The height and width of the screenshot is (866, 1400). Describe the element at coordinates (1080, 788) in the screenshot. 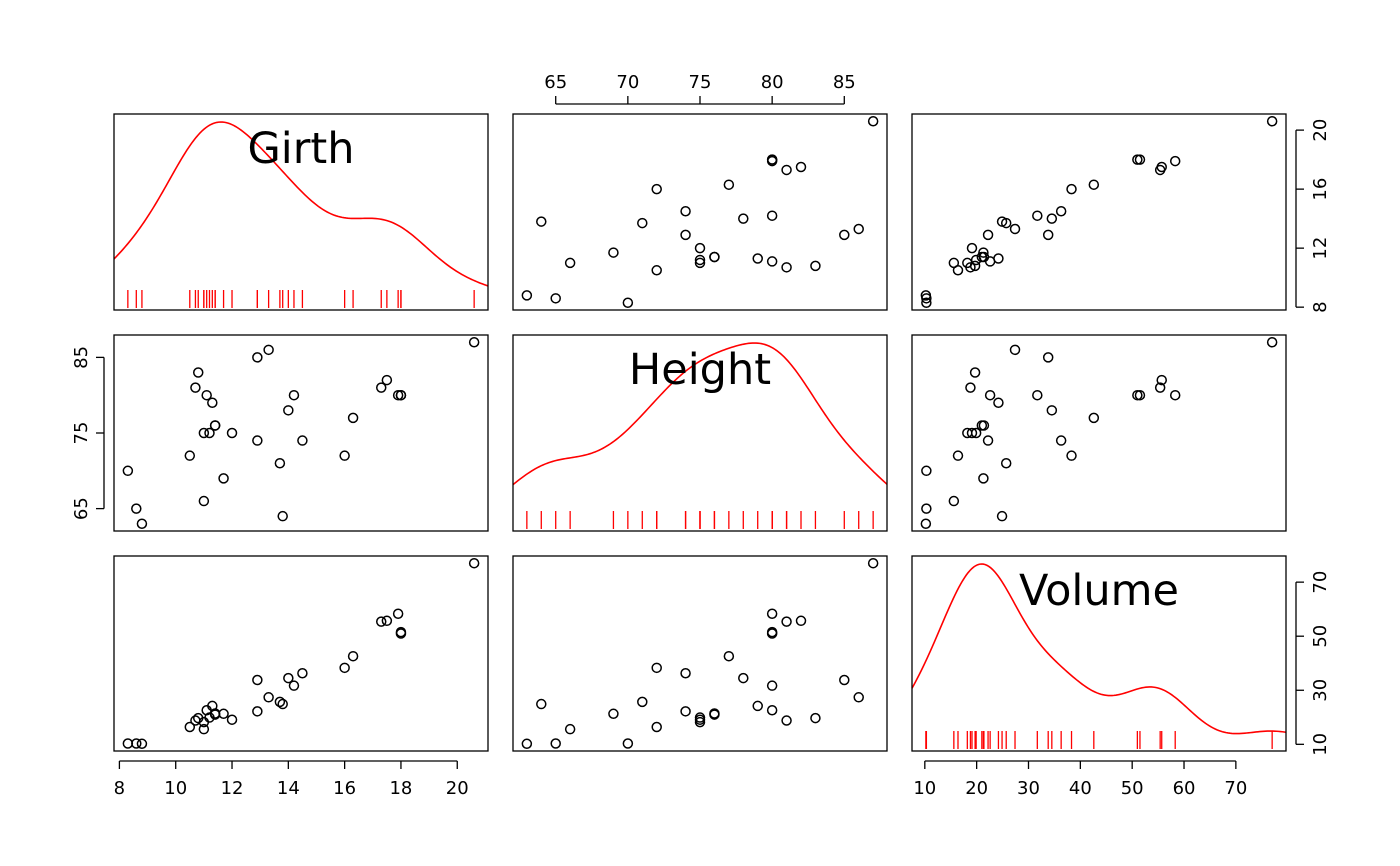

I see `tick-label: 40` at that location.